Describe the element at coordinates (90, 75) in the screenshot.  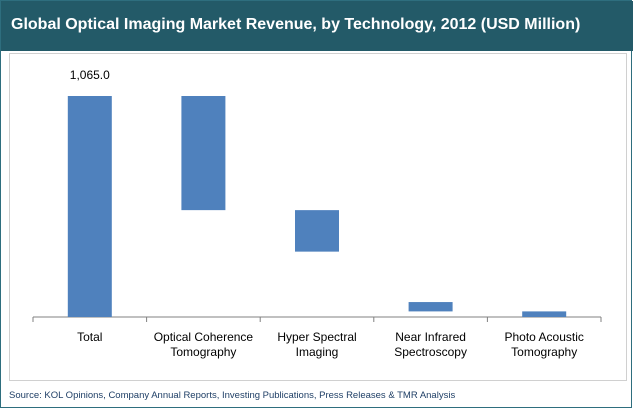
I see `data-label-0: 1,065.0` at that location.